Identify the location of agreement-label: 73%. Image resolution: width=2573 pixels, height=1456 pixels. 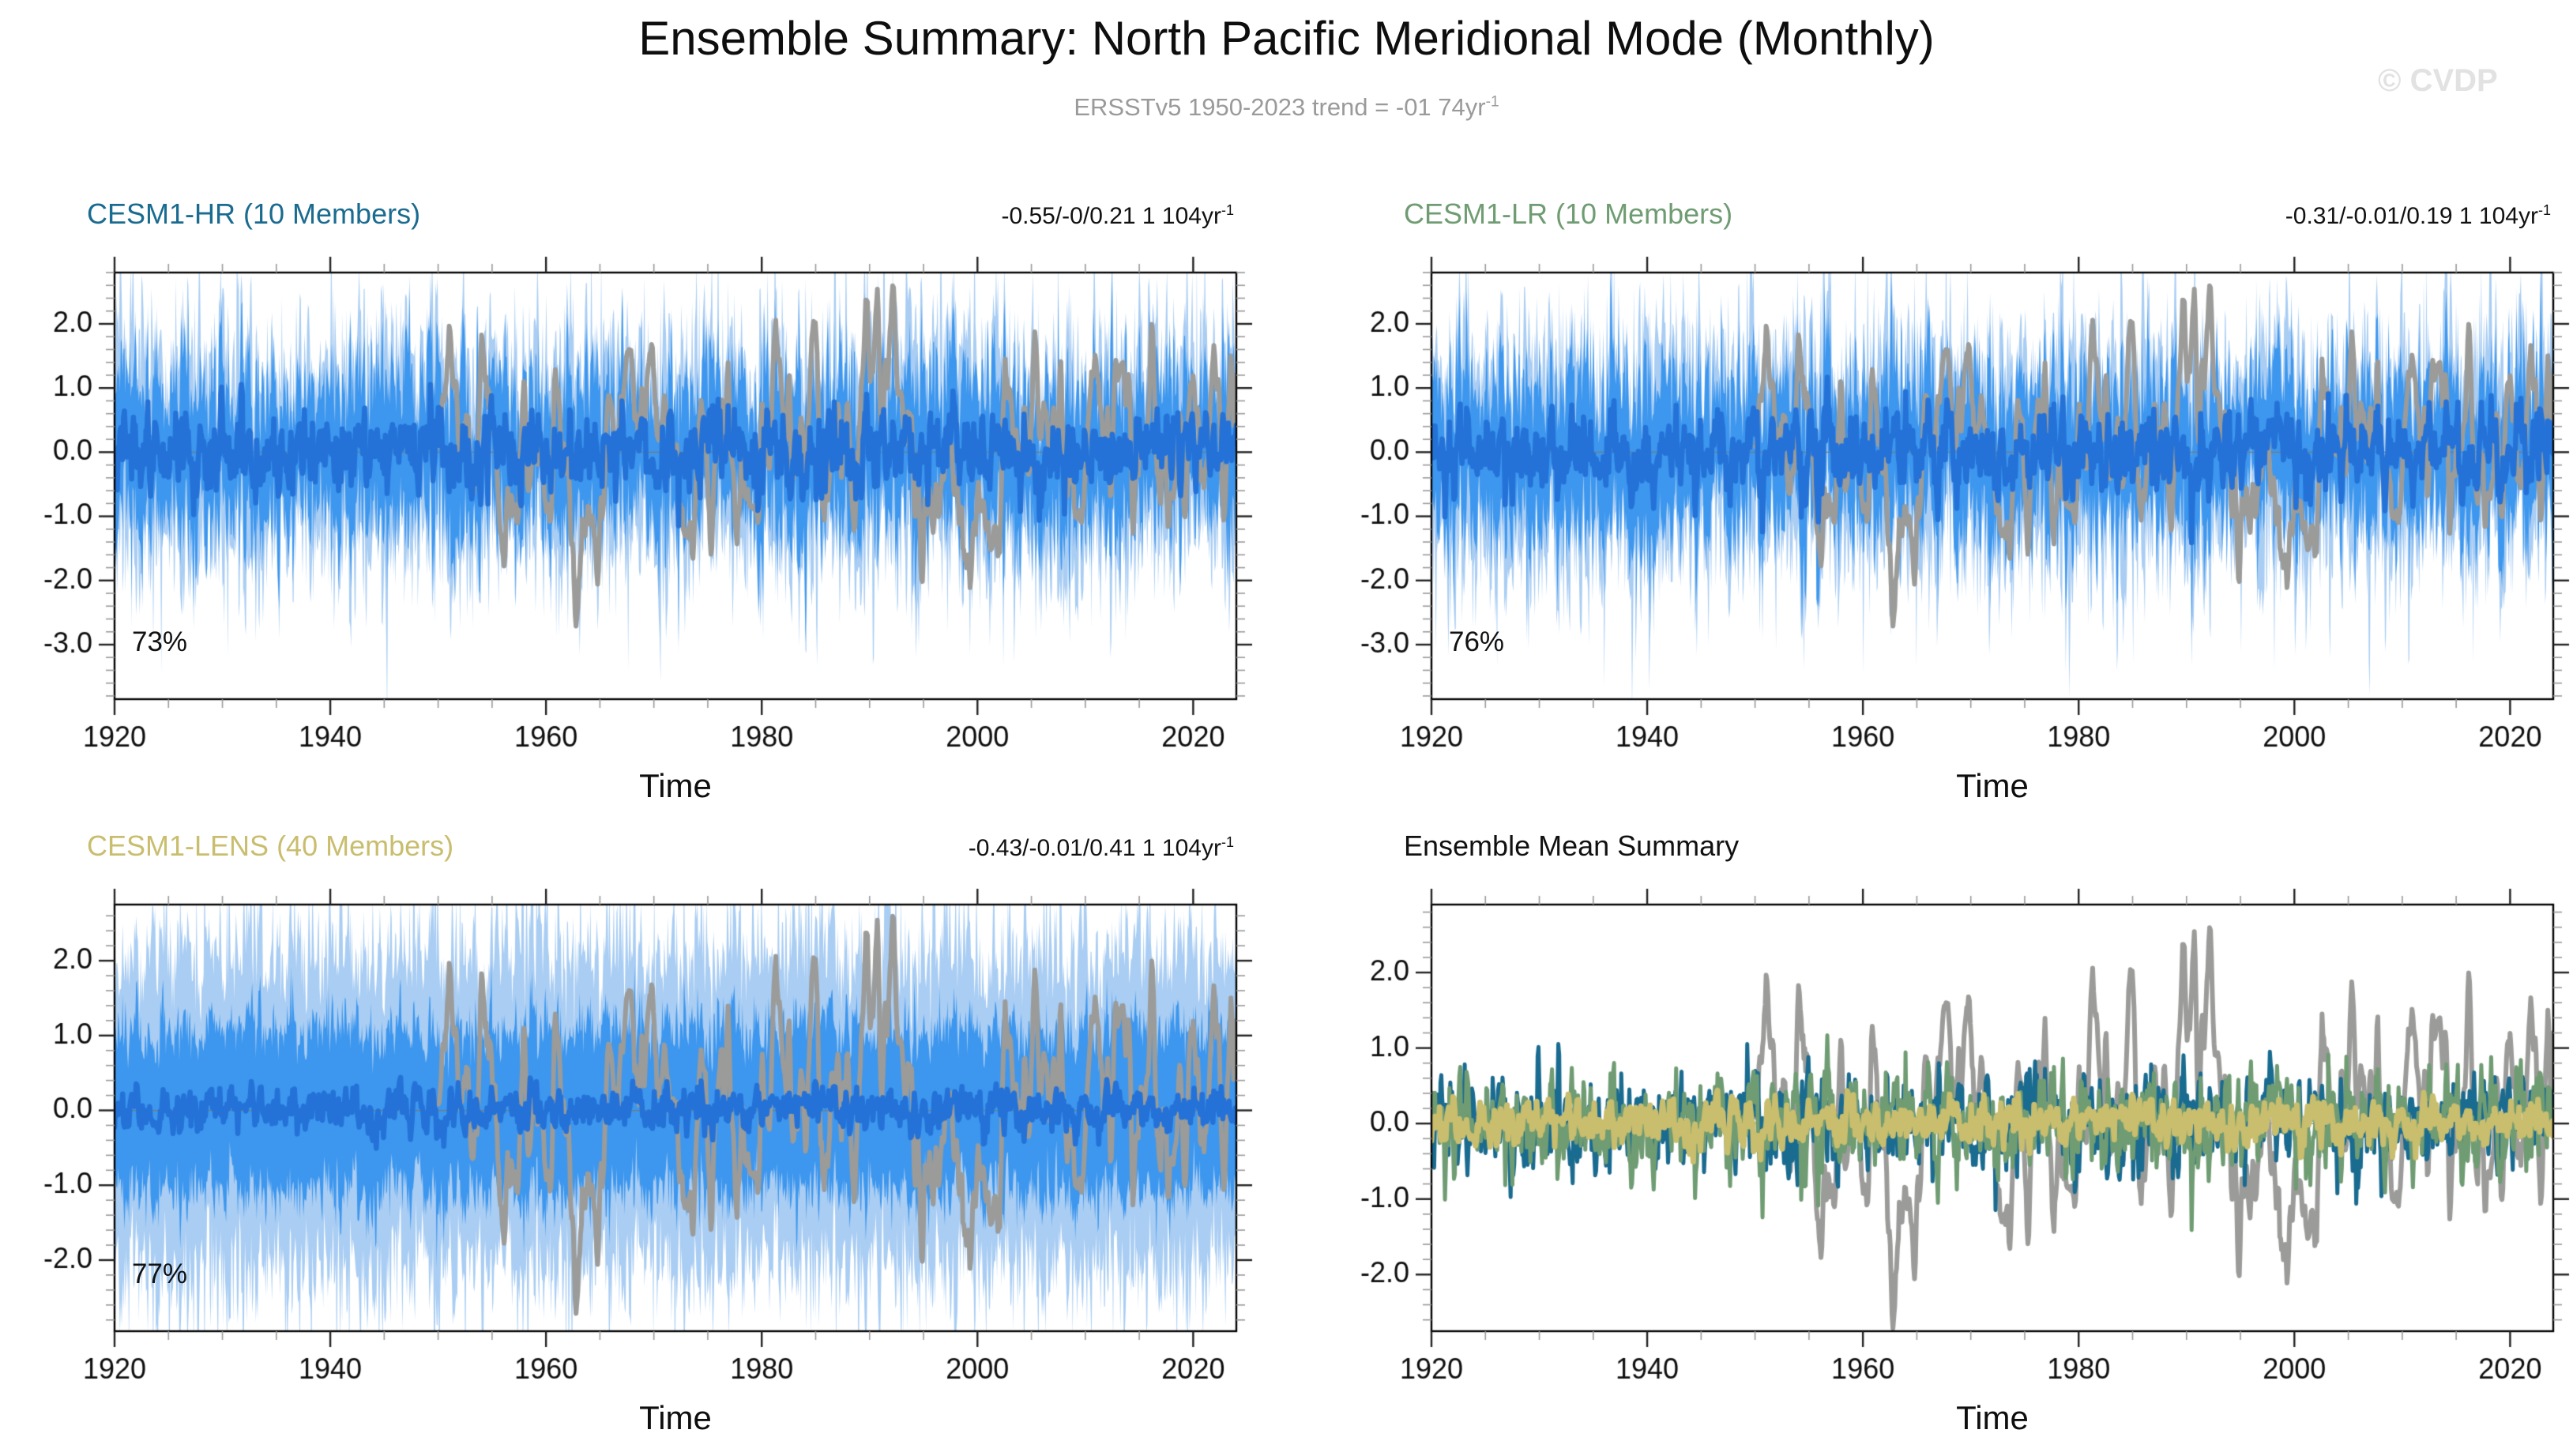
(160, 641).